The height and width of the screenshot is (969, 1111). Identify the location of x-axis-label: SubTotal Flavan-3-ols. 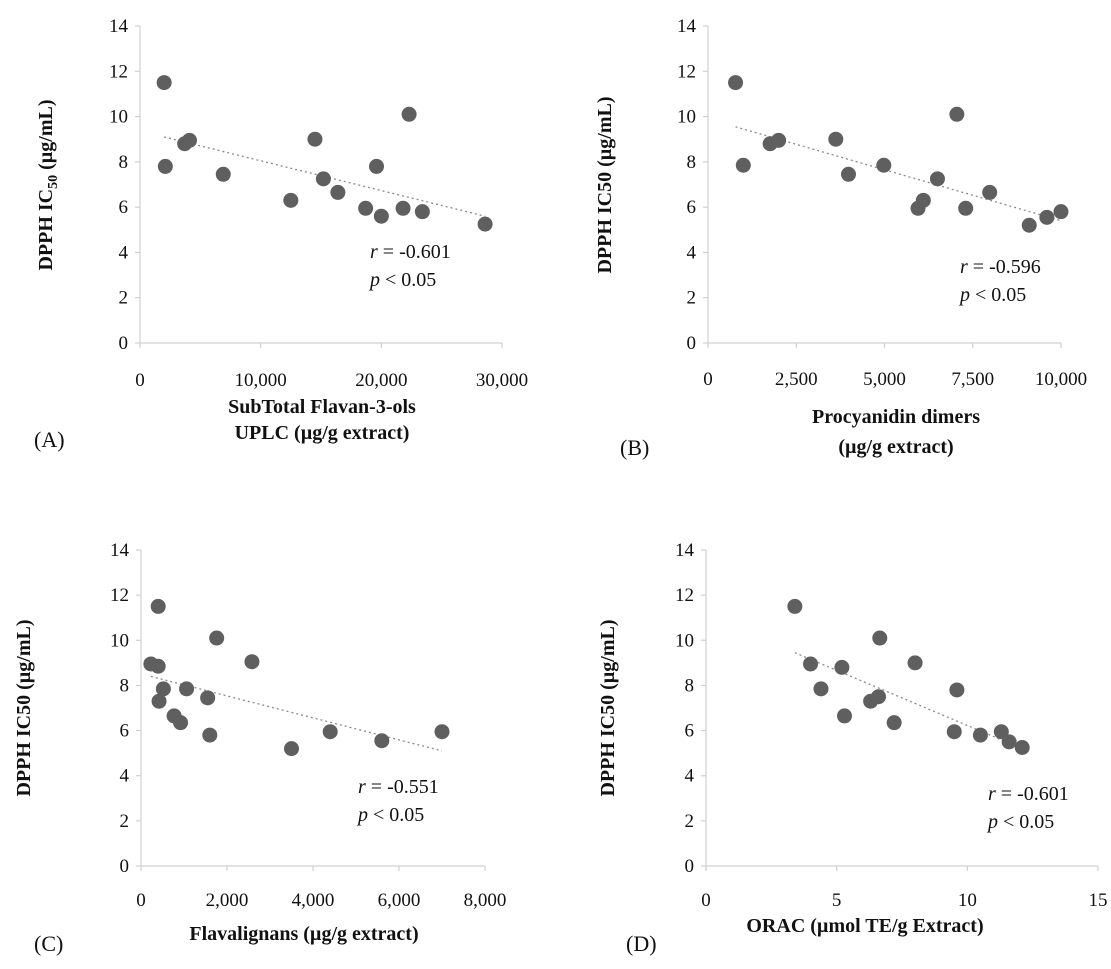
(322, 407).